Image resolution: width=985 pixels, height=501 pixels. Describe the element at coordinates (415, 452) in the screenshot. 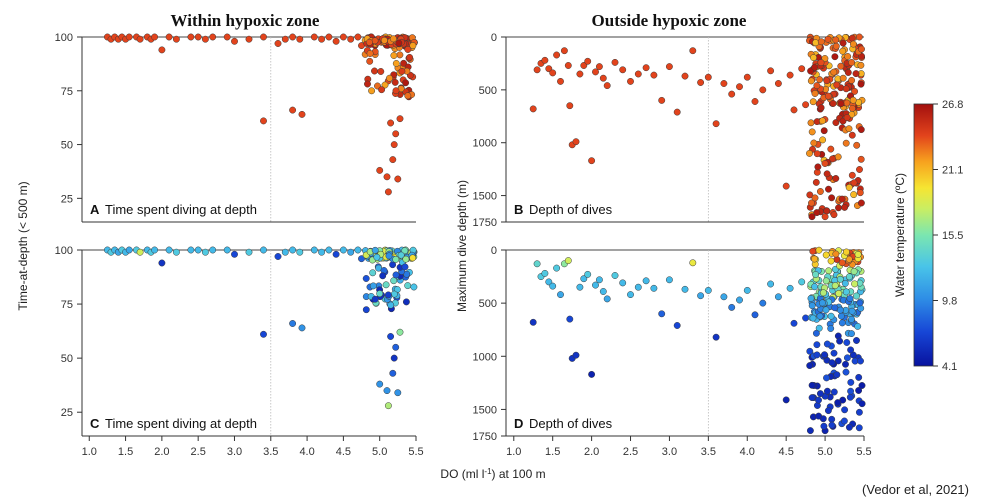

I see `x-tick-label: 5.5` at that location.